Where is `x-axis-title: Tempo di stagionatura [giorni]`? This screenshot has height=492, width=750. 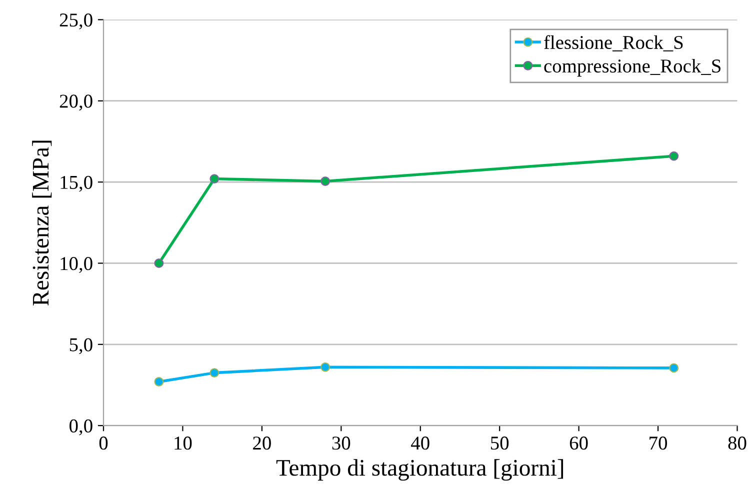 x-axis-title: Tempo di stagionatura [giorni] is located at coordinates (420, 470).